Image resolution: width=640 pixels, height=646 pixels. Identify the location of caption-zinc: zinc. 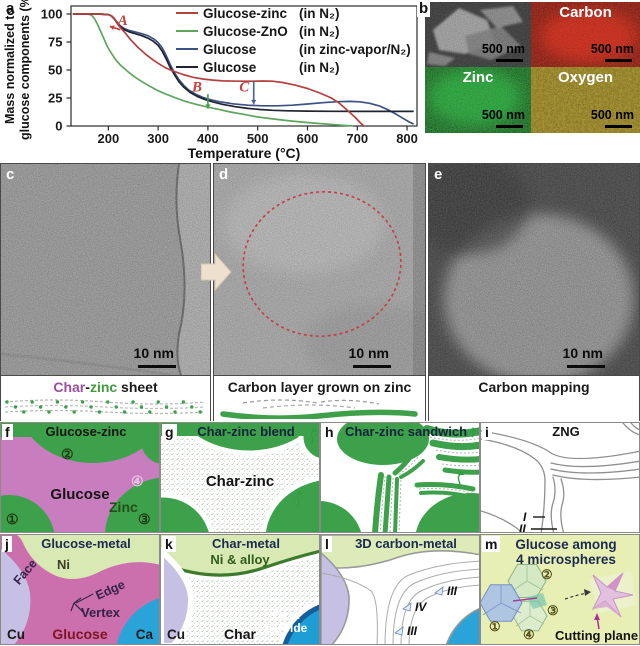
(103, 387).